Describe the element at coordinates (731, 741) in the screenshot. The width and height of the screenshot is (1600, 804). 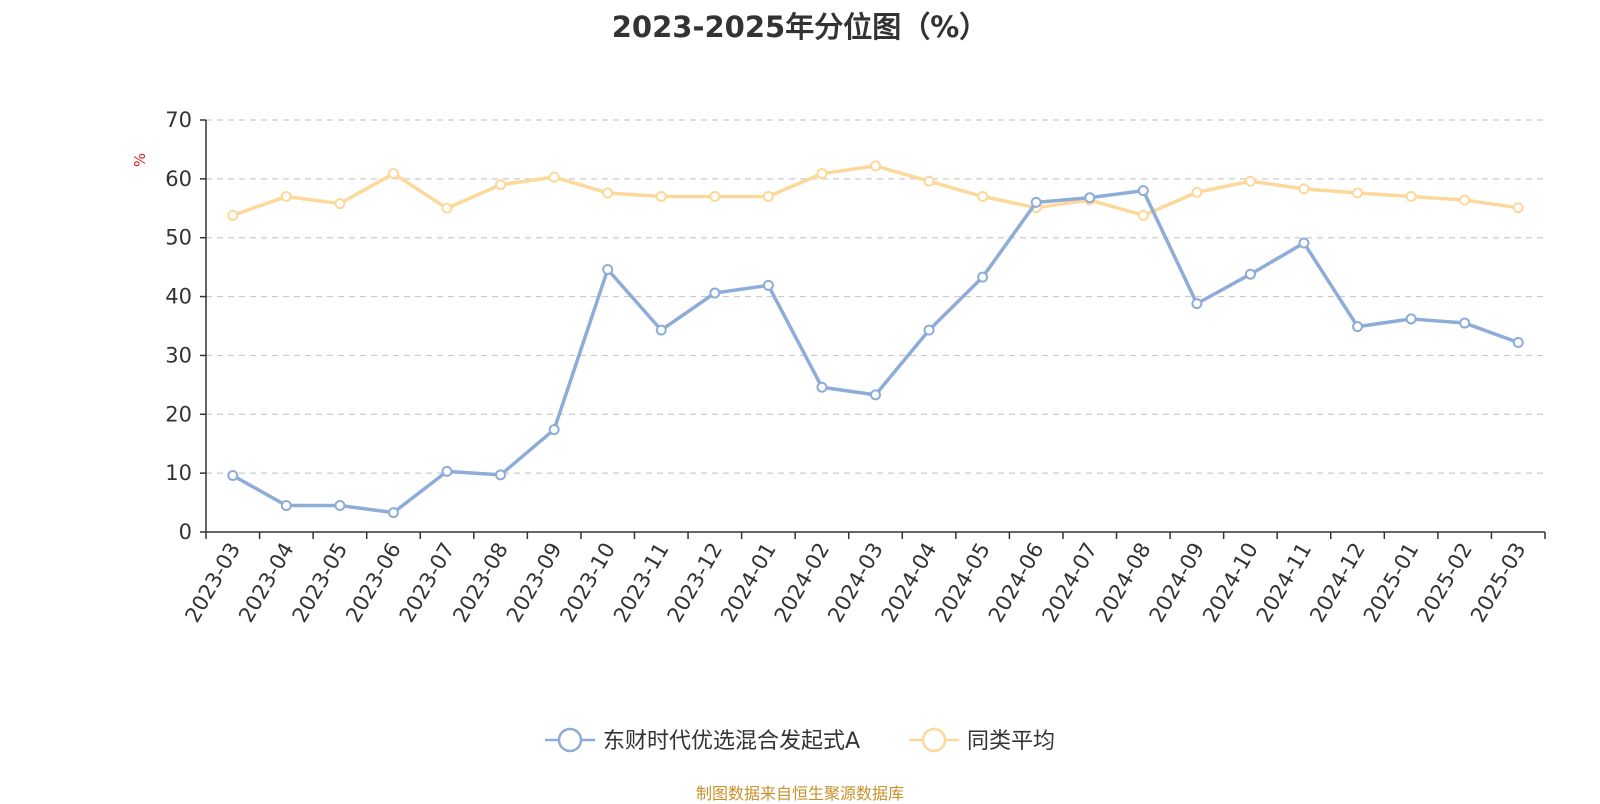
I see `legend-label: 东财时代优选混合发起式A` at that location.